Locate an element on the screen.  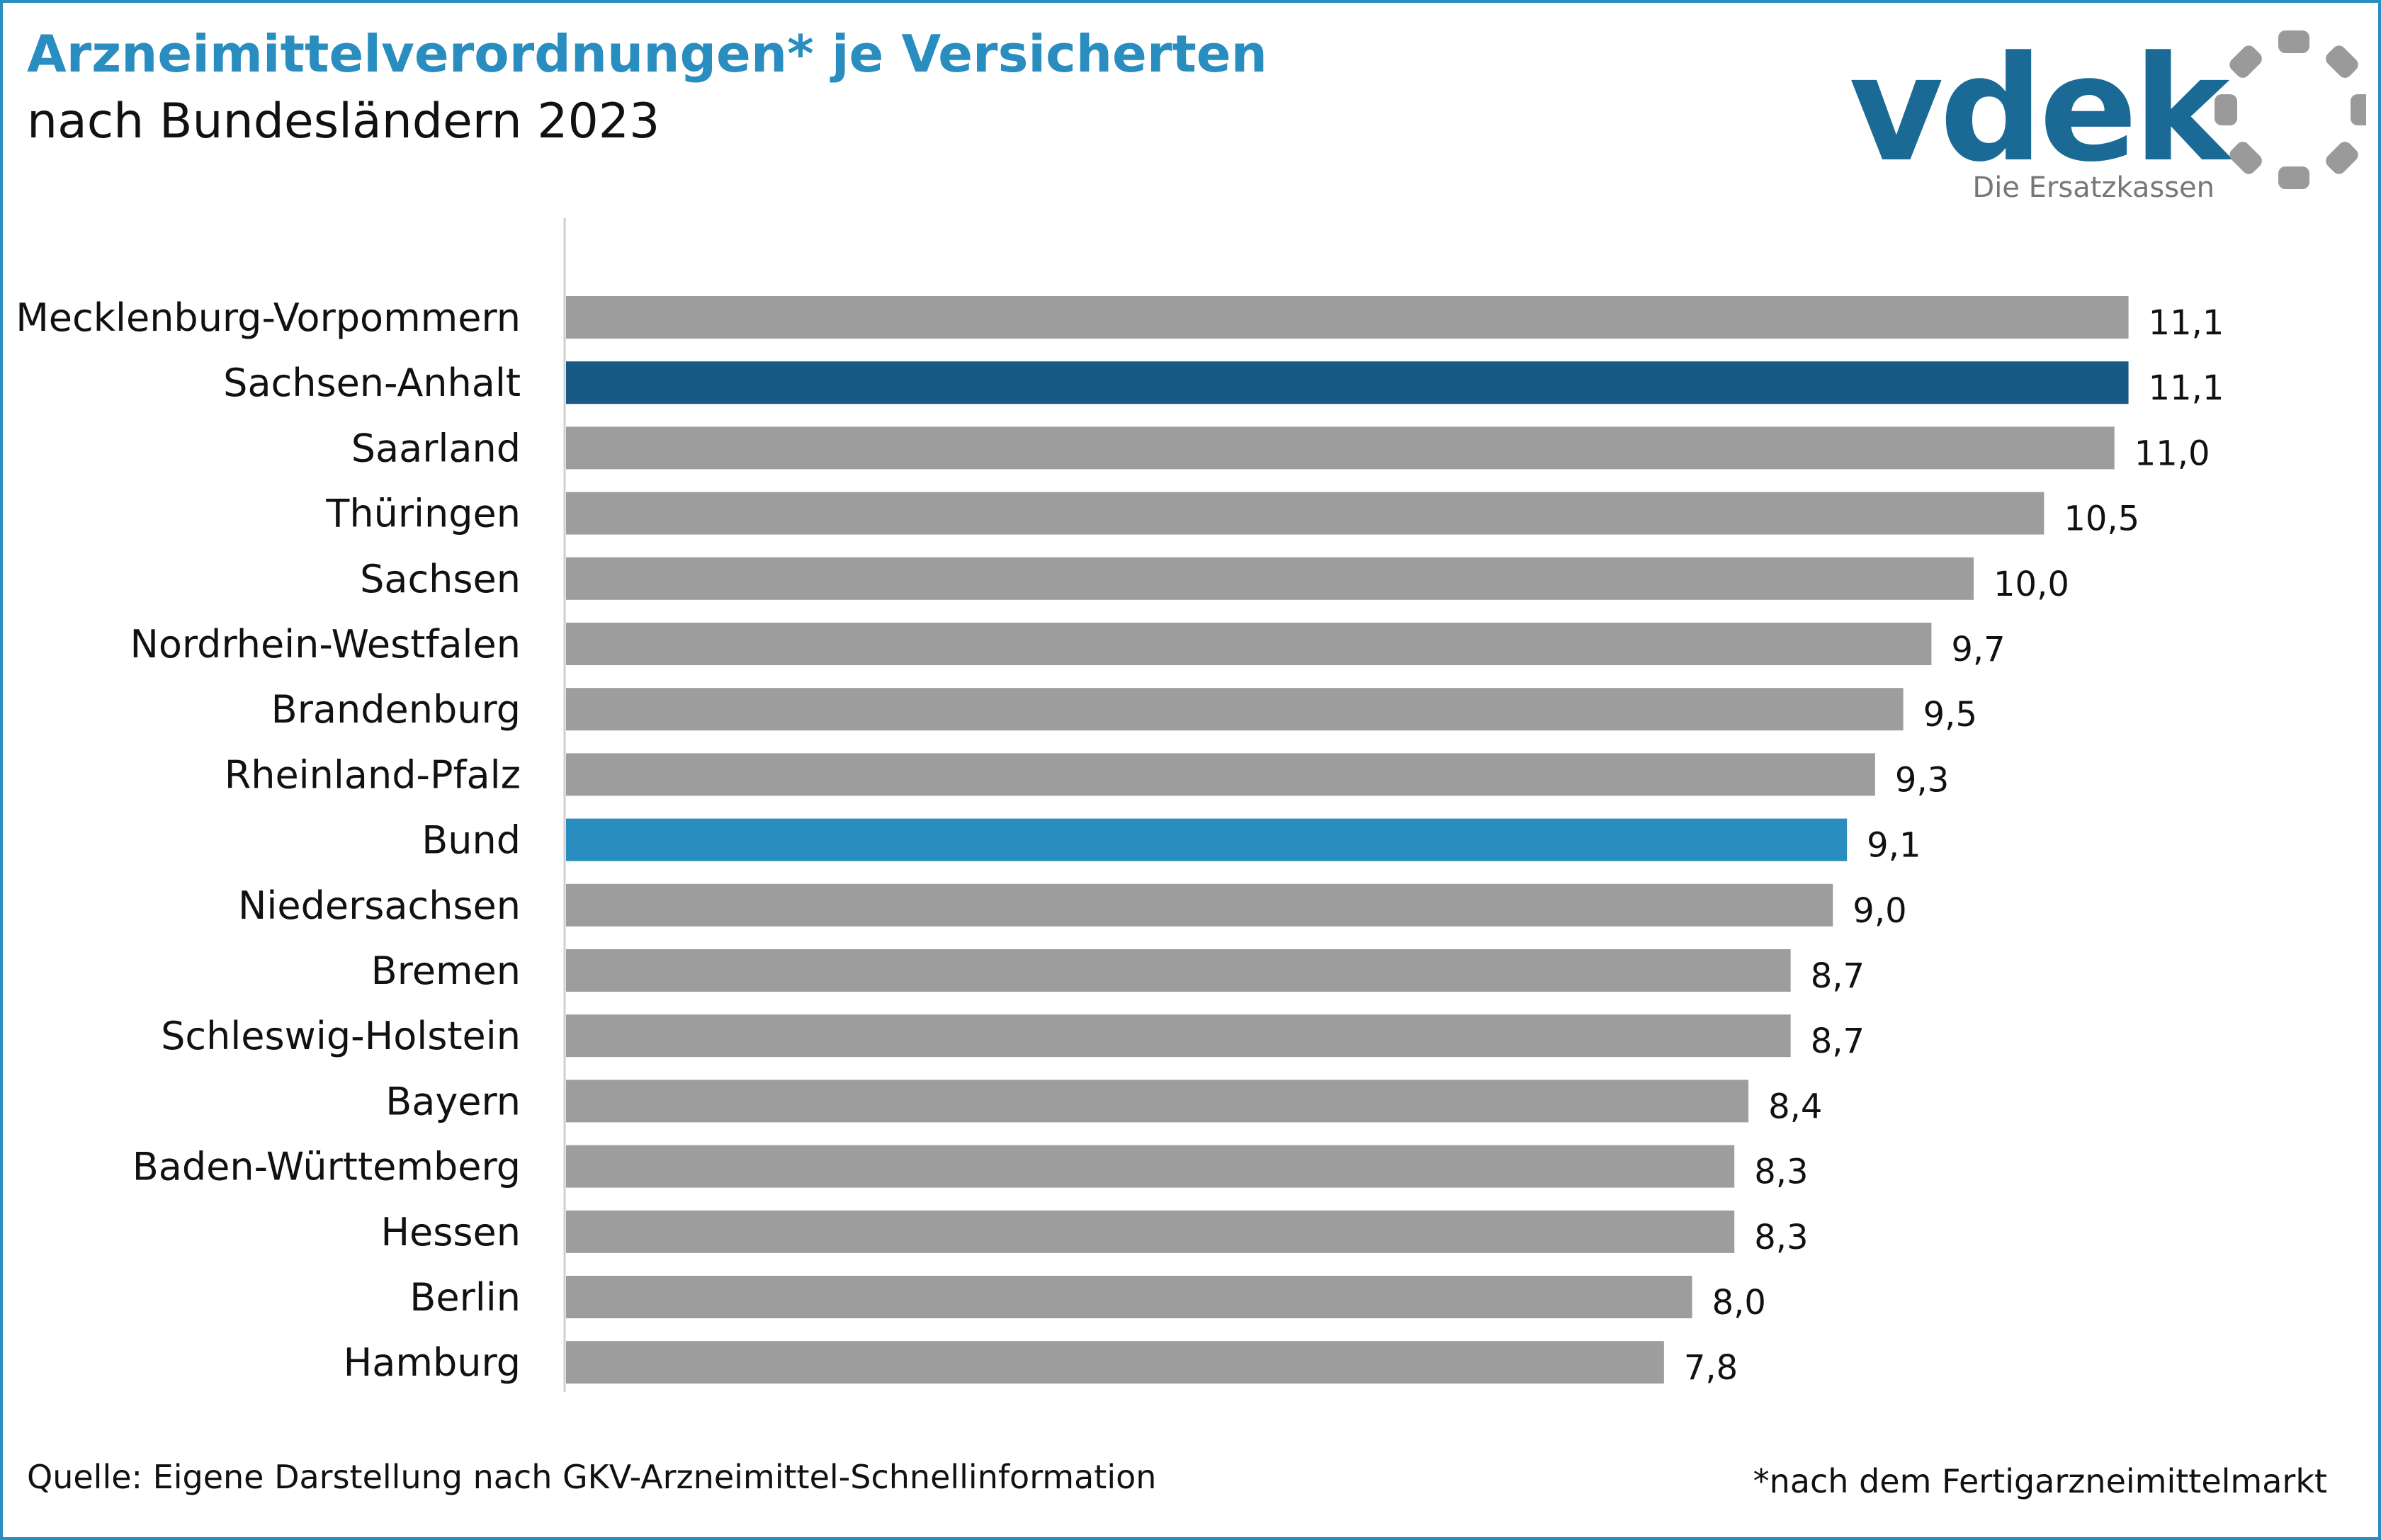
category-label: Bayern is located at coordinates (453, 1101).